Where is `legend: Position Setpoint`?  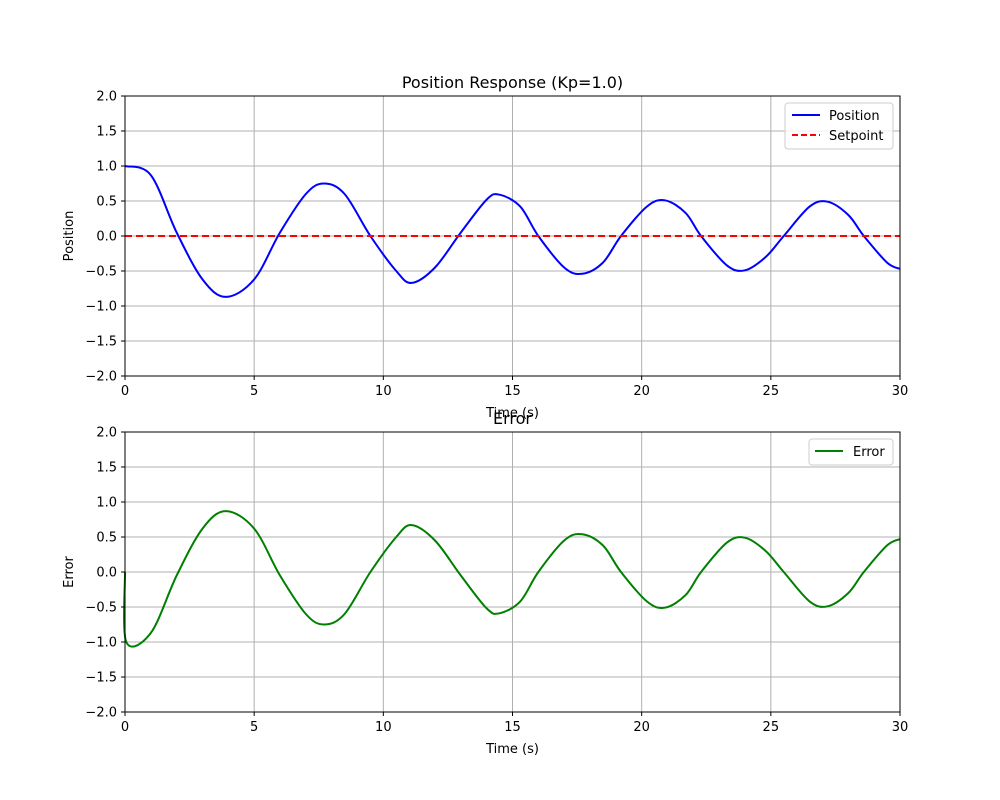 legend: Position Setpoint is located at coordinates (839, 126).